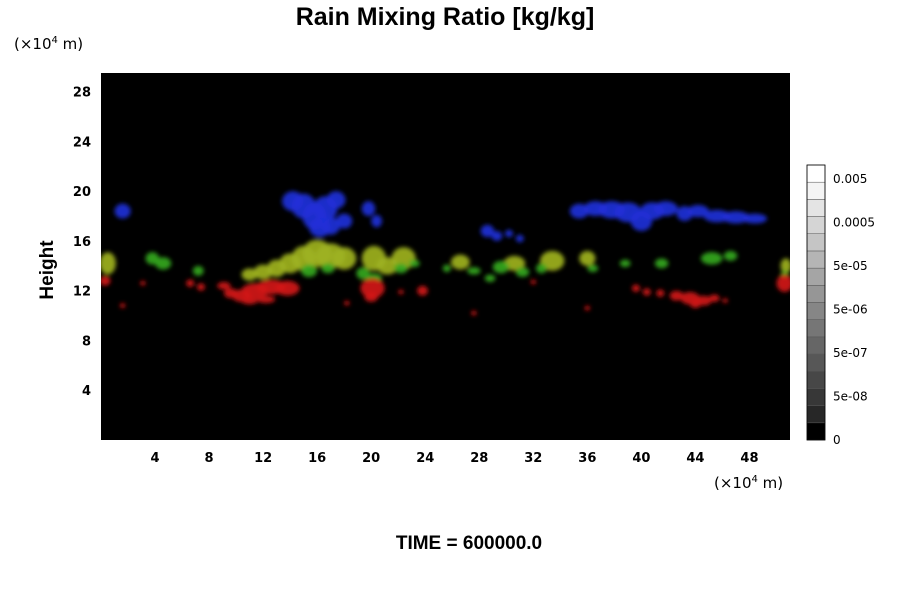 The width and height of the screenshot is (900, 600). I want to click on y-ticks: 4 8 12 16 20 24 28, so click(82, 243).